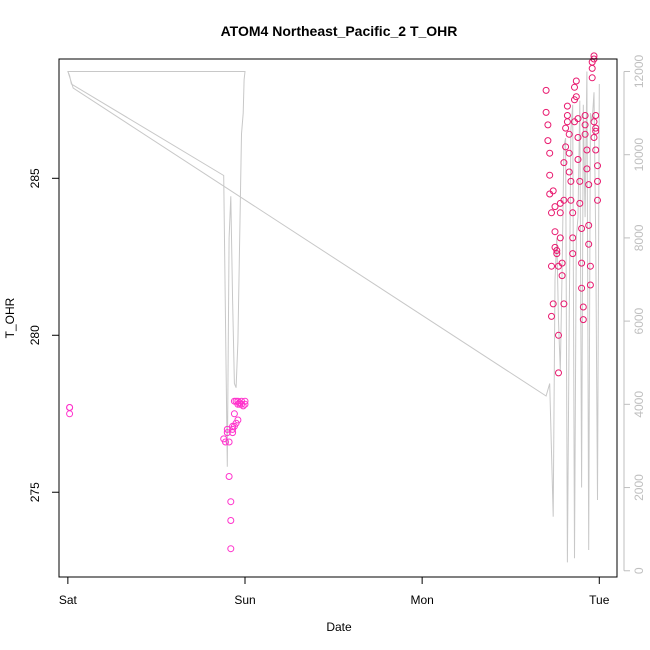  I want to click on y-axis-right: 0 2000 4000 6000 8000 10000 12000, so click(634, 314).